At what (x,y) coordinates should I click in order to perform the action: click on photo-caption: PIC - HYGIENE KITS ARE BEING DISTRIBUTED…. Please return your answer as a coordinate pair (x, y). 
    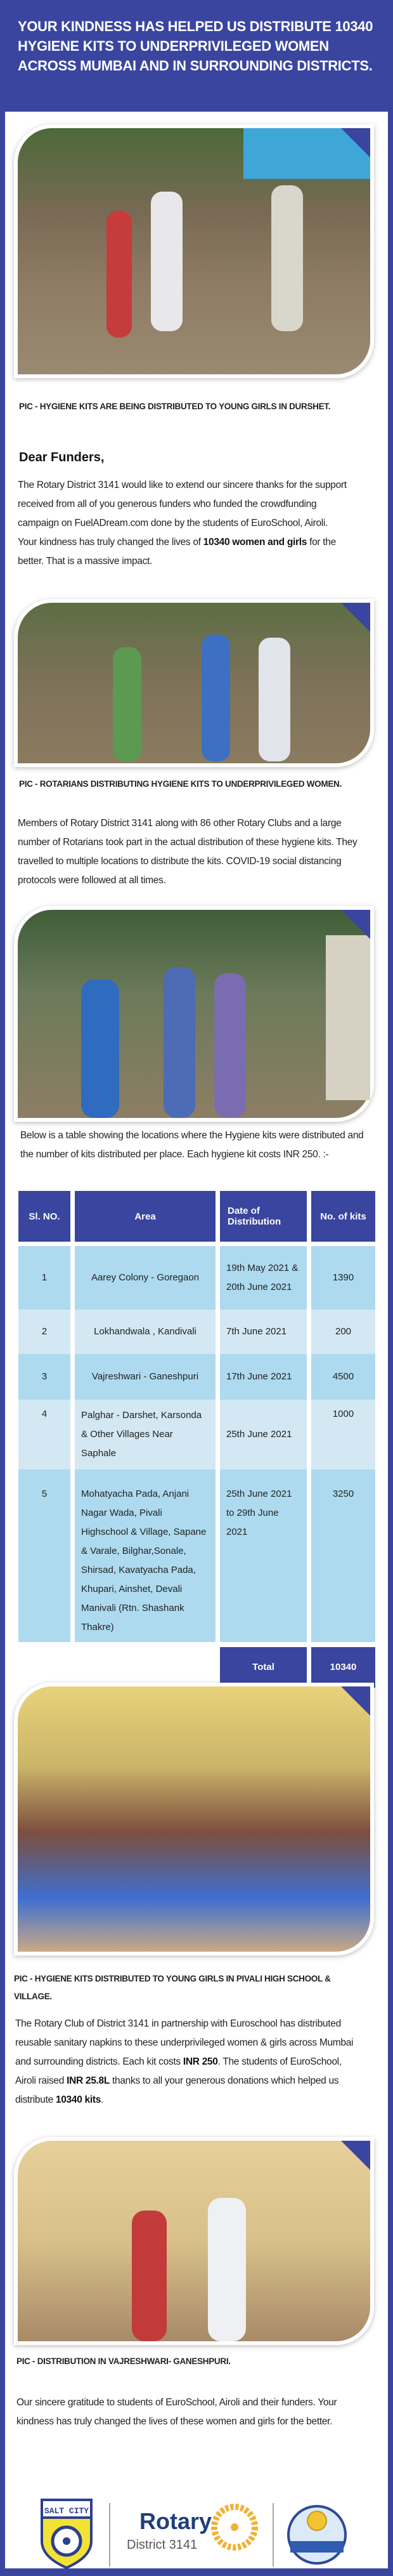
    Looking at the image, I should click on (175, 406).